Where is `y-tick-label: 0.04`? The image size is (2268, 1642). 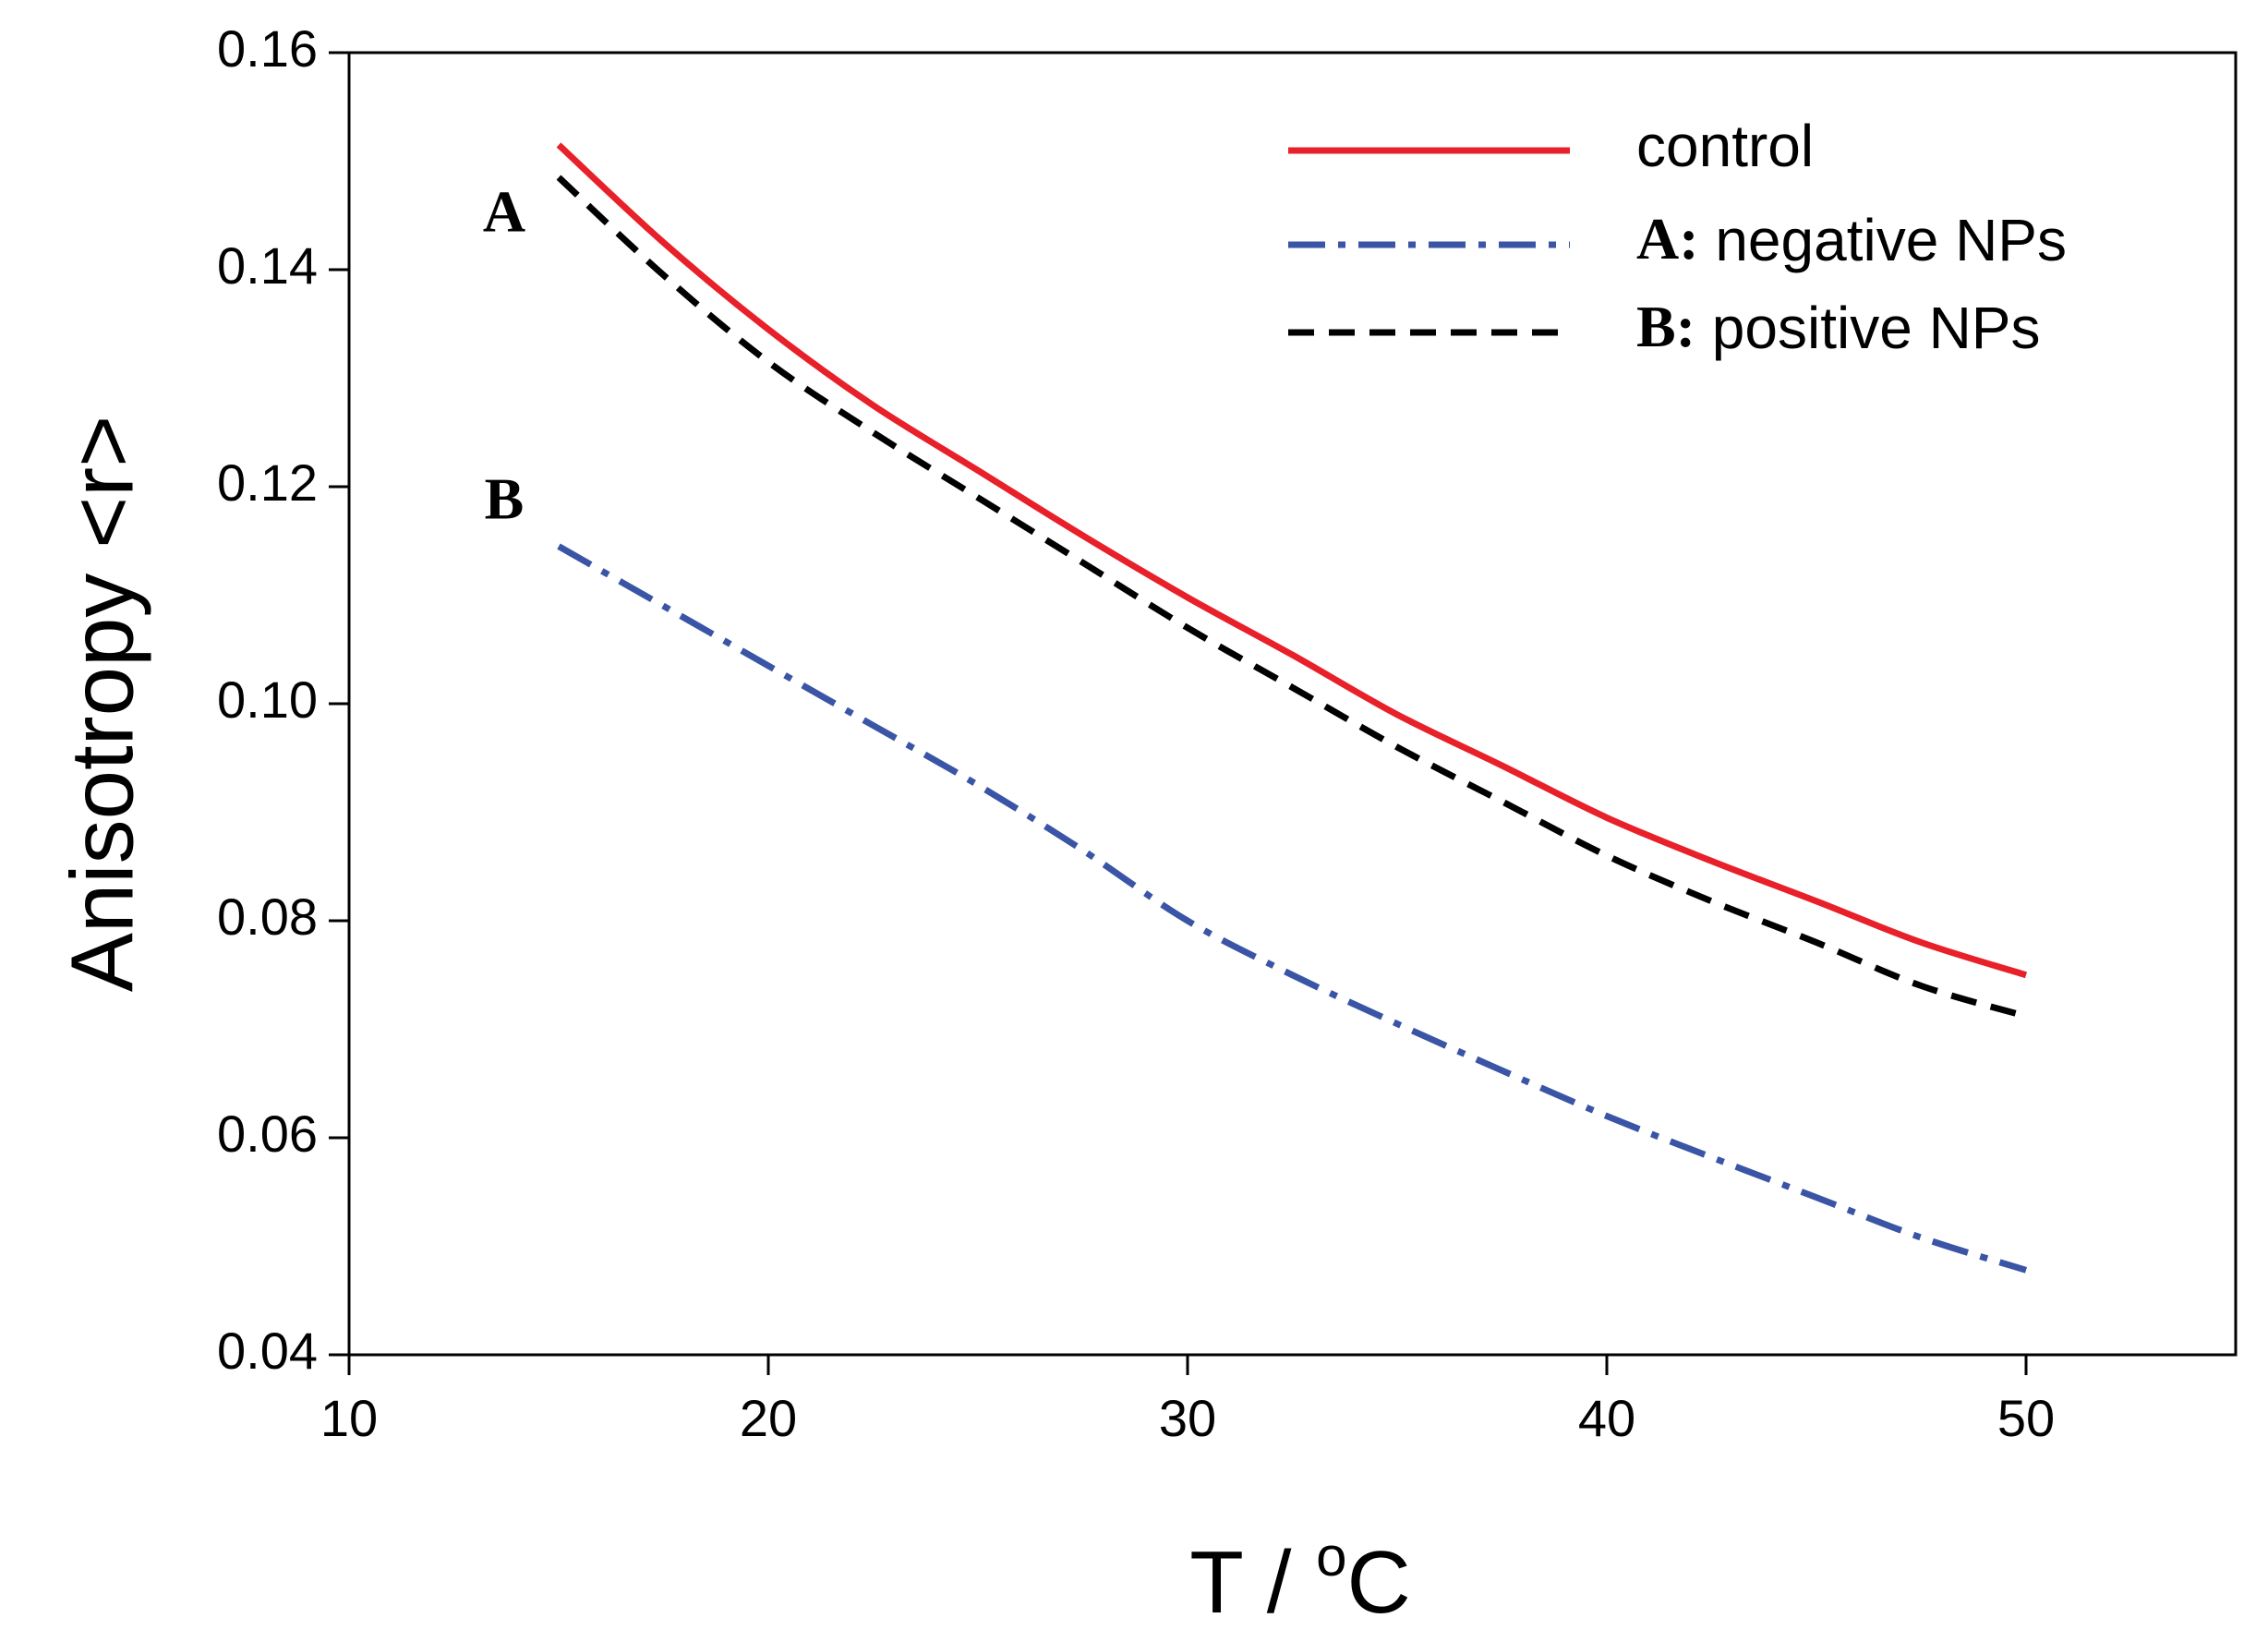 y-tick-label: 0.04 is located at coordinates (267, 1351).